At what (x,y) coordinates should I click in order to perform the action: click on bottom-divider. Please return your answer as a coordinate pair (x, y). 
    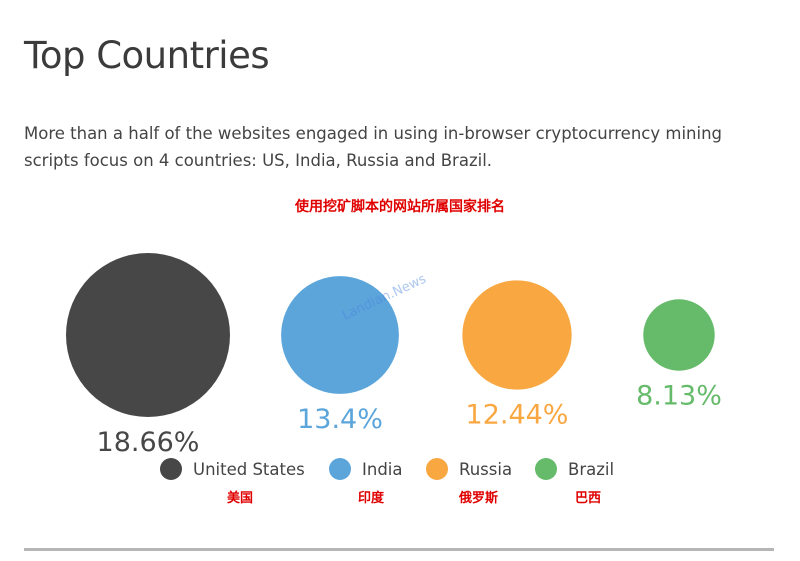
    Looking at the image, I should click on (399, 549).